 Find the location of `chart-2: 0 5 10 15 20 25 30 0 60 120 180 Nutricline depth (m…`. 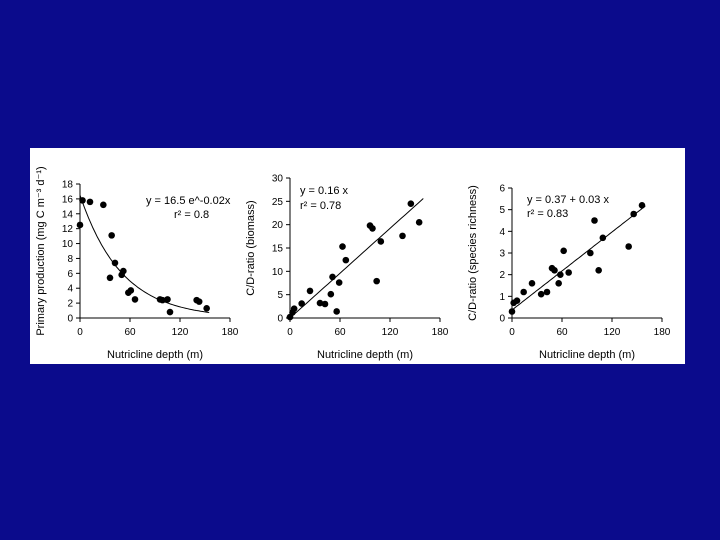

chart-2: 0 5 10 15 20 25 30 0 60 120 180 Nutricline depth (m… is located at coordinates (347, 268).